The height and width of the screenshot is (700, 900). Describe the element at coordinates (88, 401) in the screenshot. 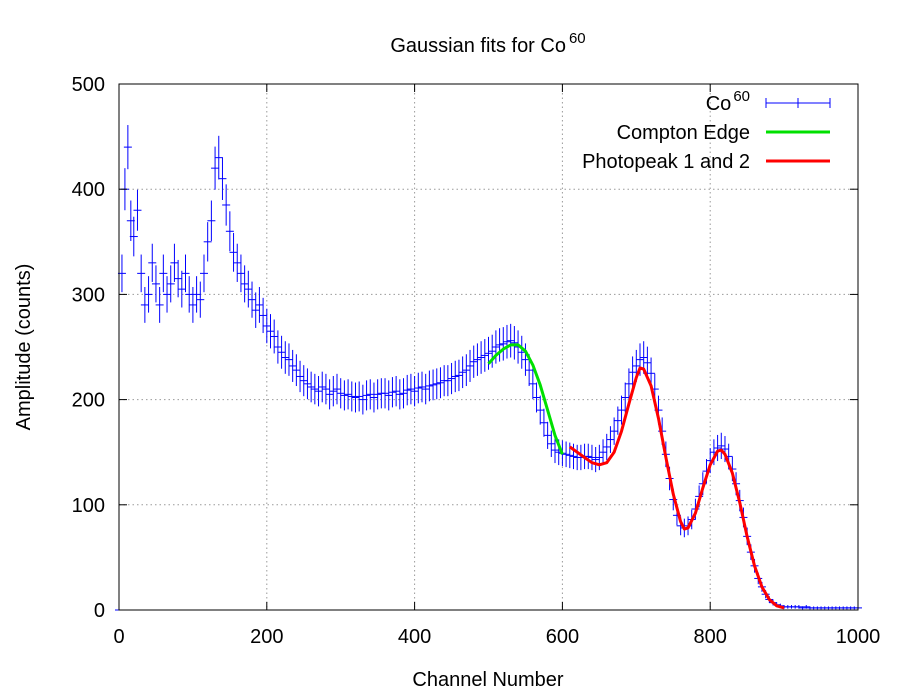

I see `y-tick-label: 200` at that location.